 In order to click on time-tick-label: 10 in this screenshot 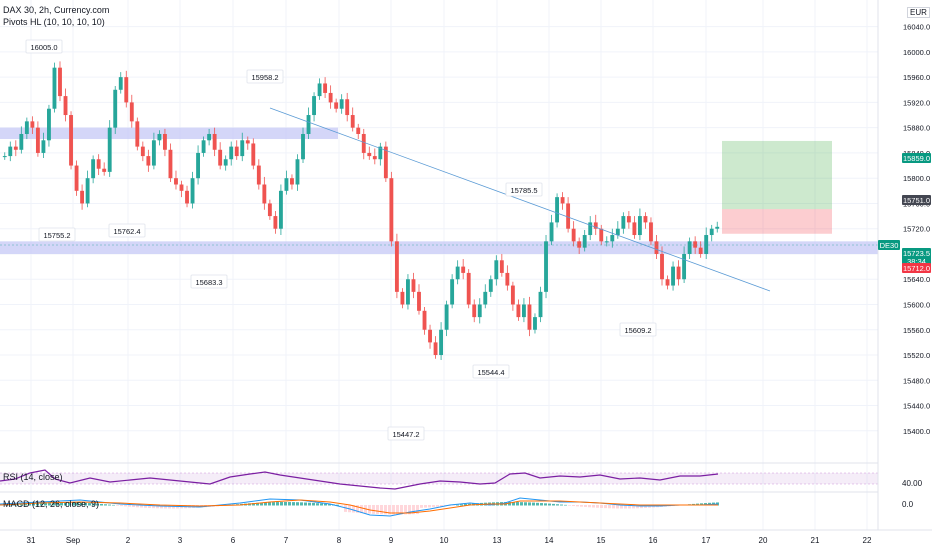, I will do `click(444, 540)`.